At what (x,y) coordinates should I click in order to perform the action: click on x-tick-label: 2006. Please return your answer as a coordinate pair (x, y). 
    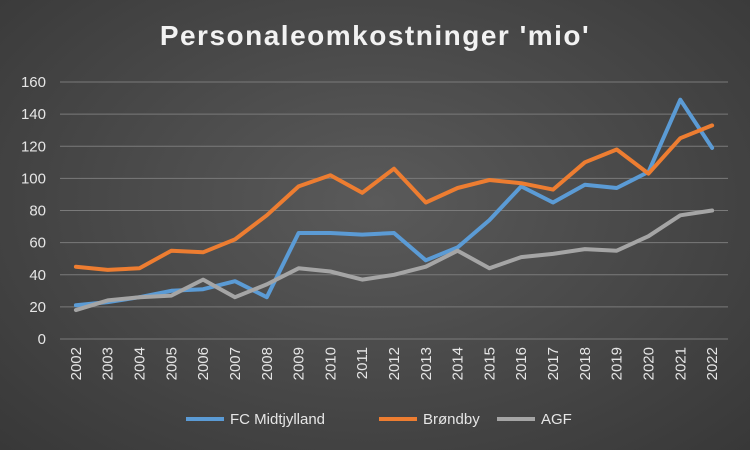
    Looking at the image, I should click on (203, 363).